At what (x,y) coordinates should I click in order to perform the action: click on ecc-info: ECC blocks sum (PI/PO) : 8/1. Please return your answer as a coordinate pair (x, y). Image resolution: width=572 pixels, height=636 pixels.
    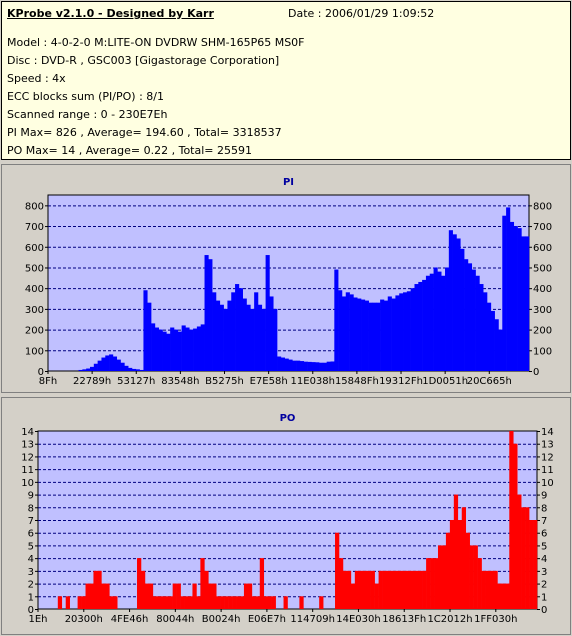
    Looking at the image, I should click on (85, 96).